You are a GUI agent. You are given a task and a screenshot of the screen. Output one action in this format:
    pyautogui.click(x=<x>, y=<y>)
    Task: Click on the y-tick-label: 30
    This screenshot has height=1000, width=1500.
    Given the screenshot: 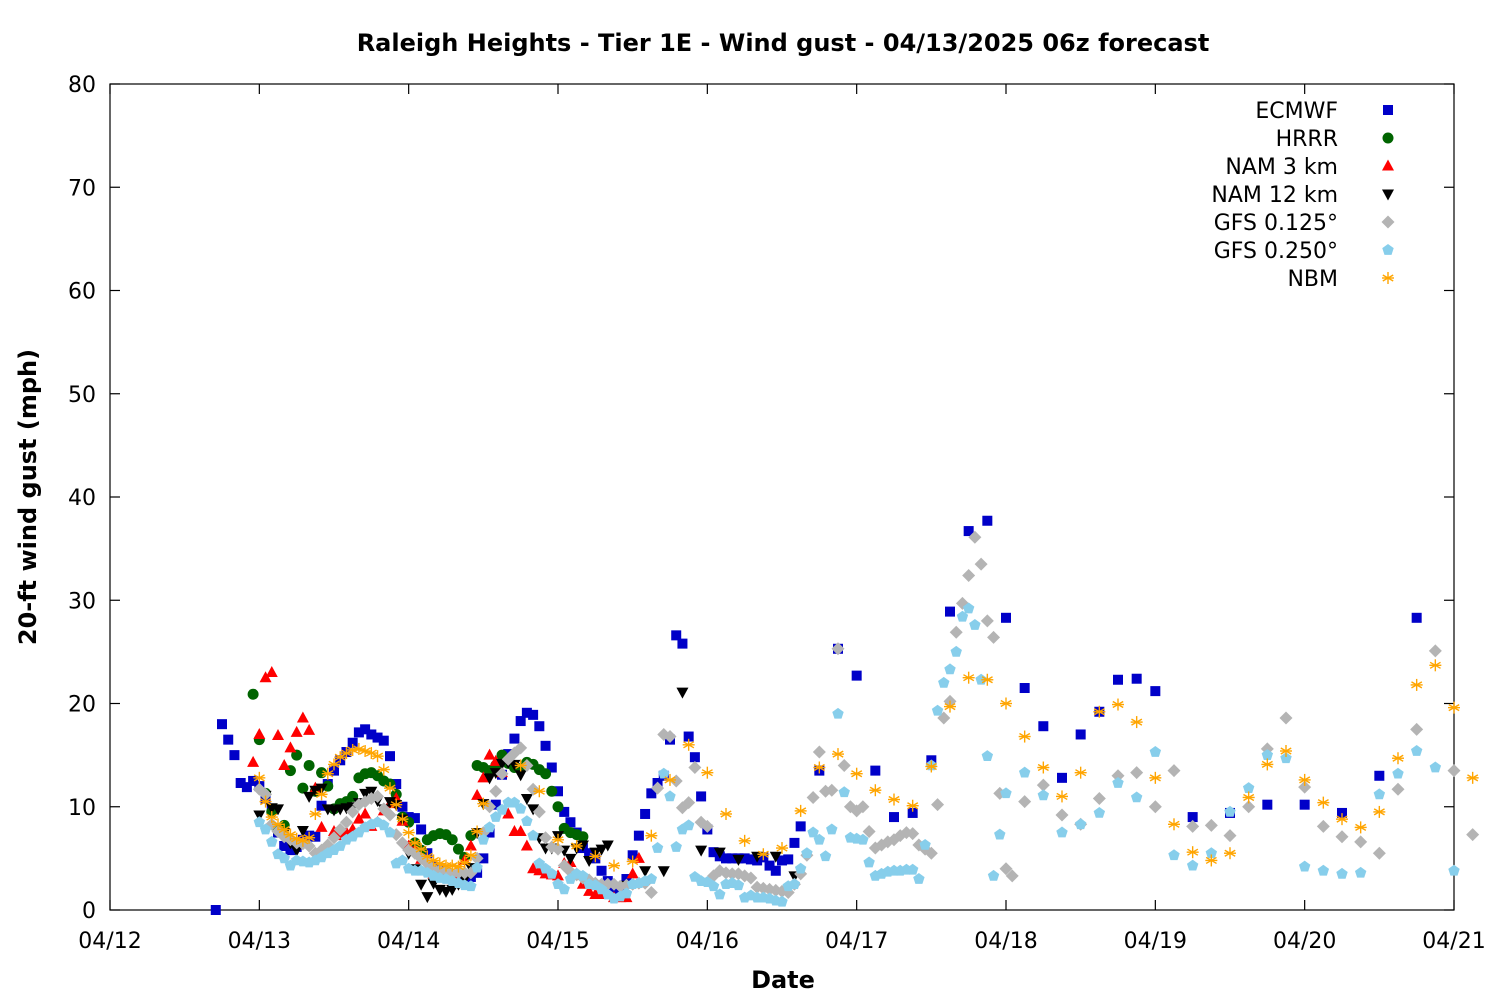 What is the action you would take?
    pyautogui.click(x=82, y=601)
    